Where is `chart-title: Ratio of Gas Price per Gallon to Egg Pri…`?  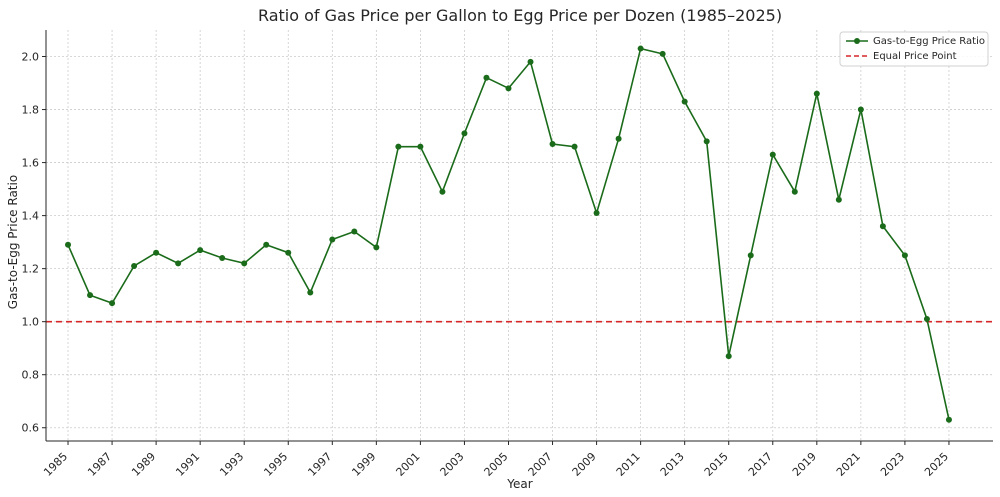 chart-title: Ratio of Gas Price per Gallon to Egg Pri… is located at coordinates (520, 15).